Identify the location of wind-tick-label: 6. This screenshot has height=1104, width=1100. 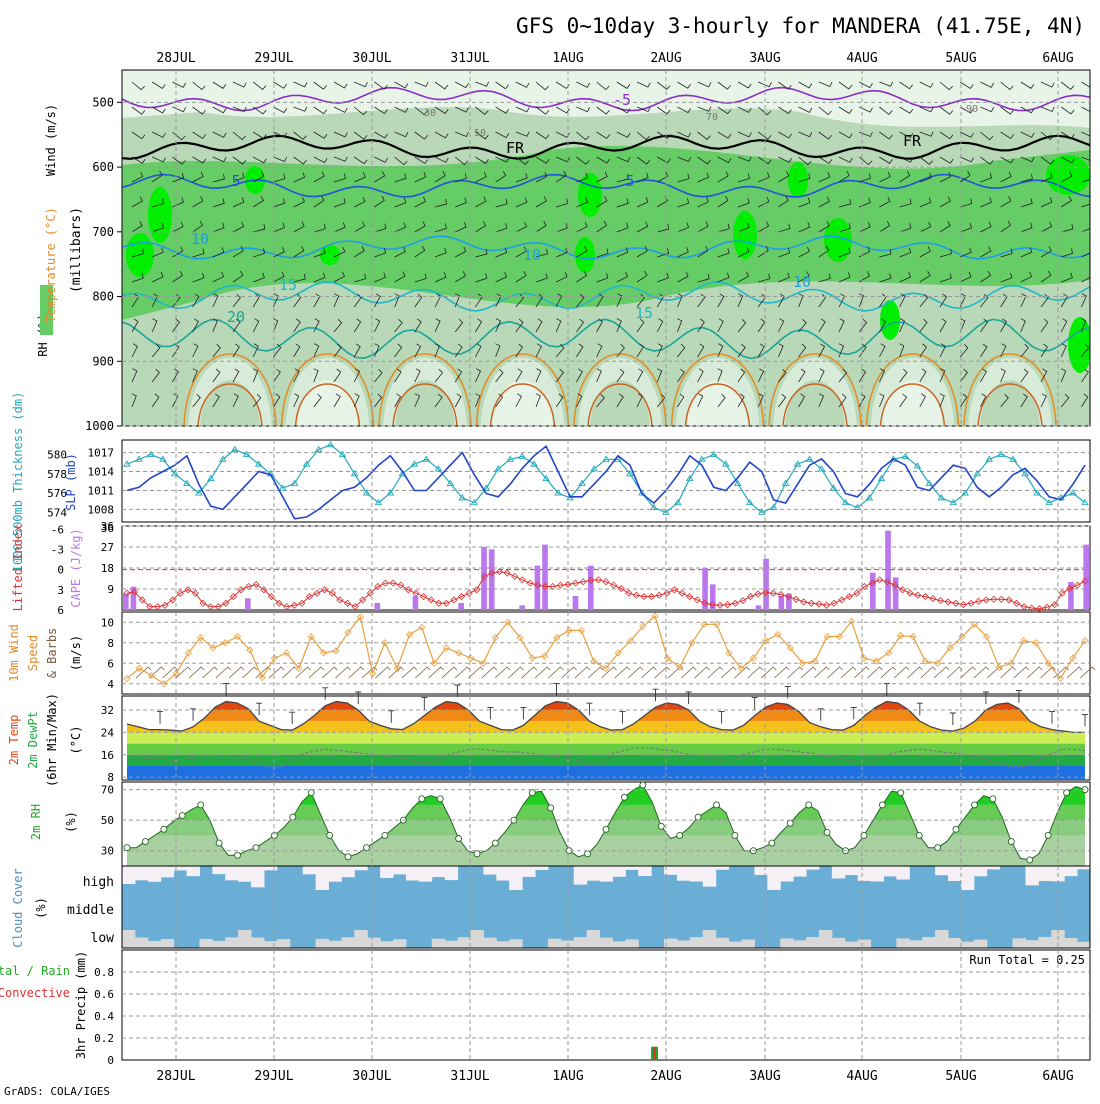
(110, 663).